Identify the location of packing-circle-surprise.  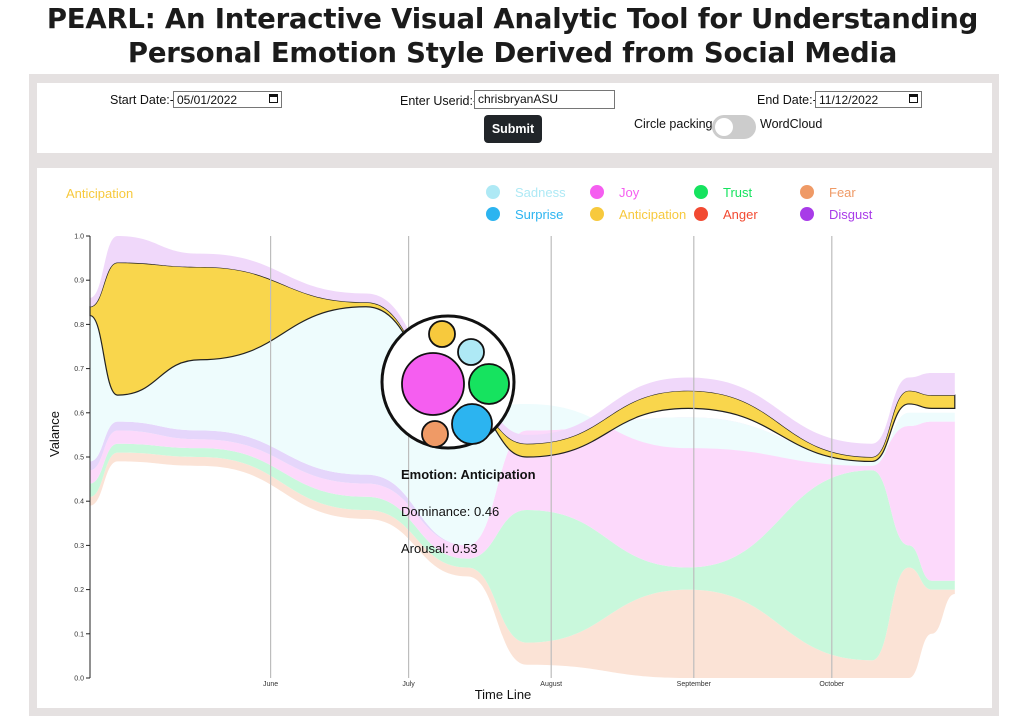
(472, 424).